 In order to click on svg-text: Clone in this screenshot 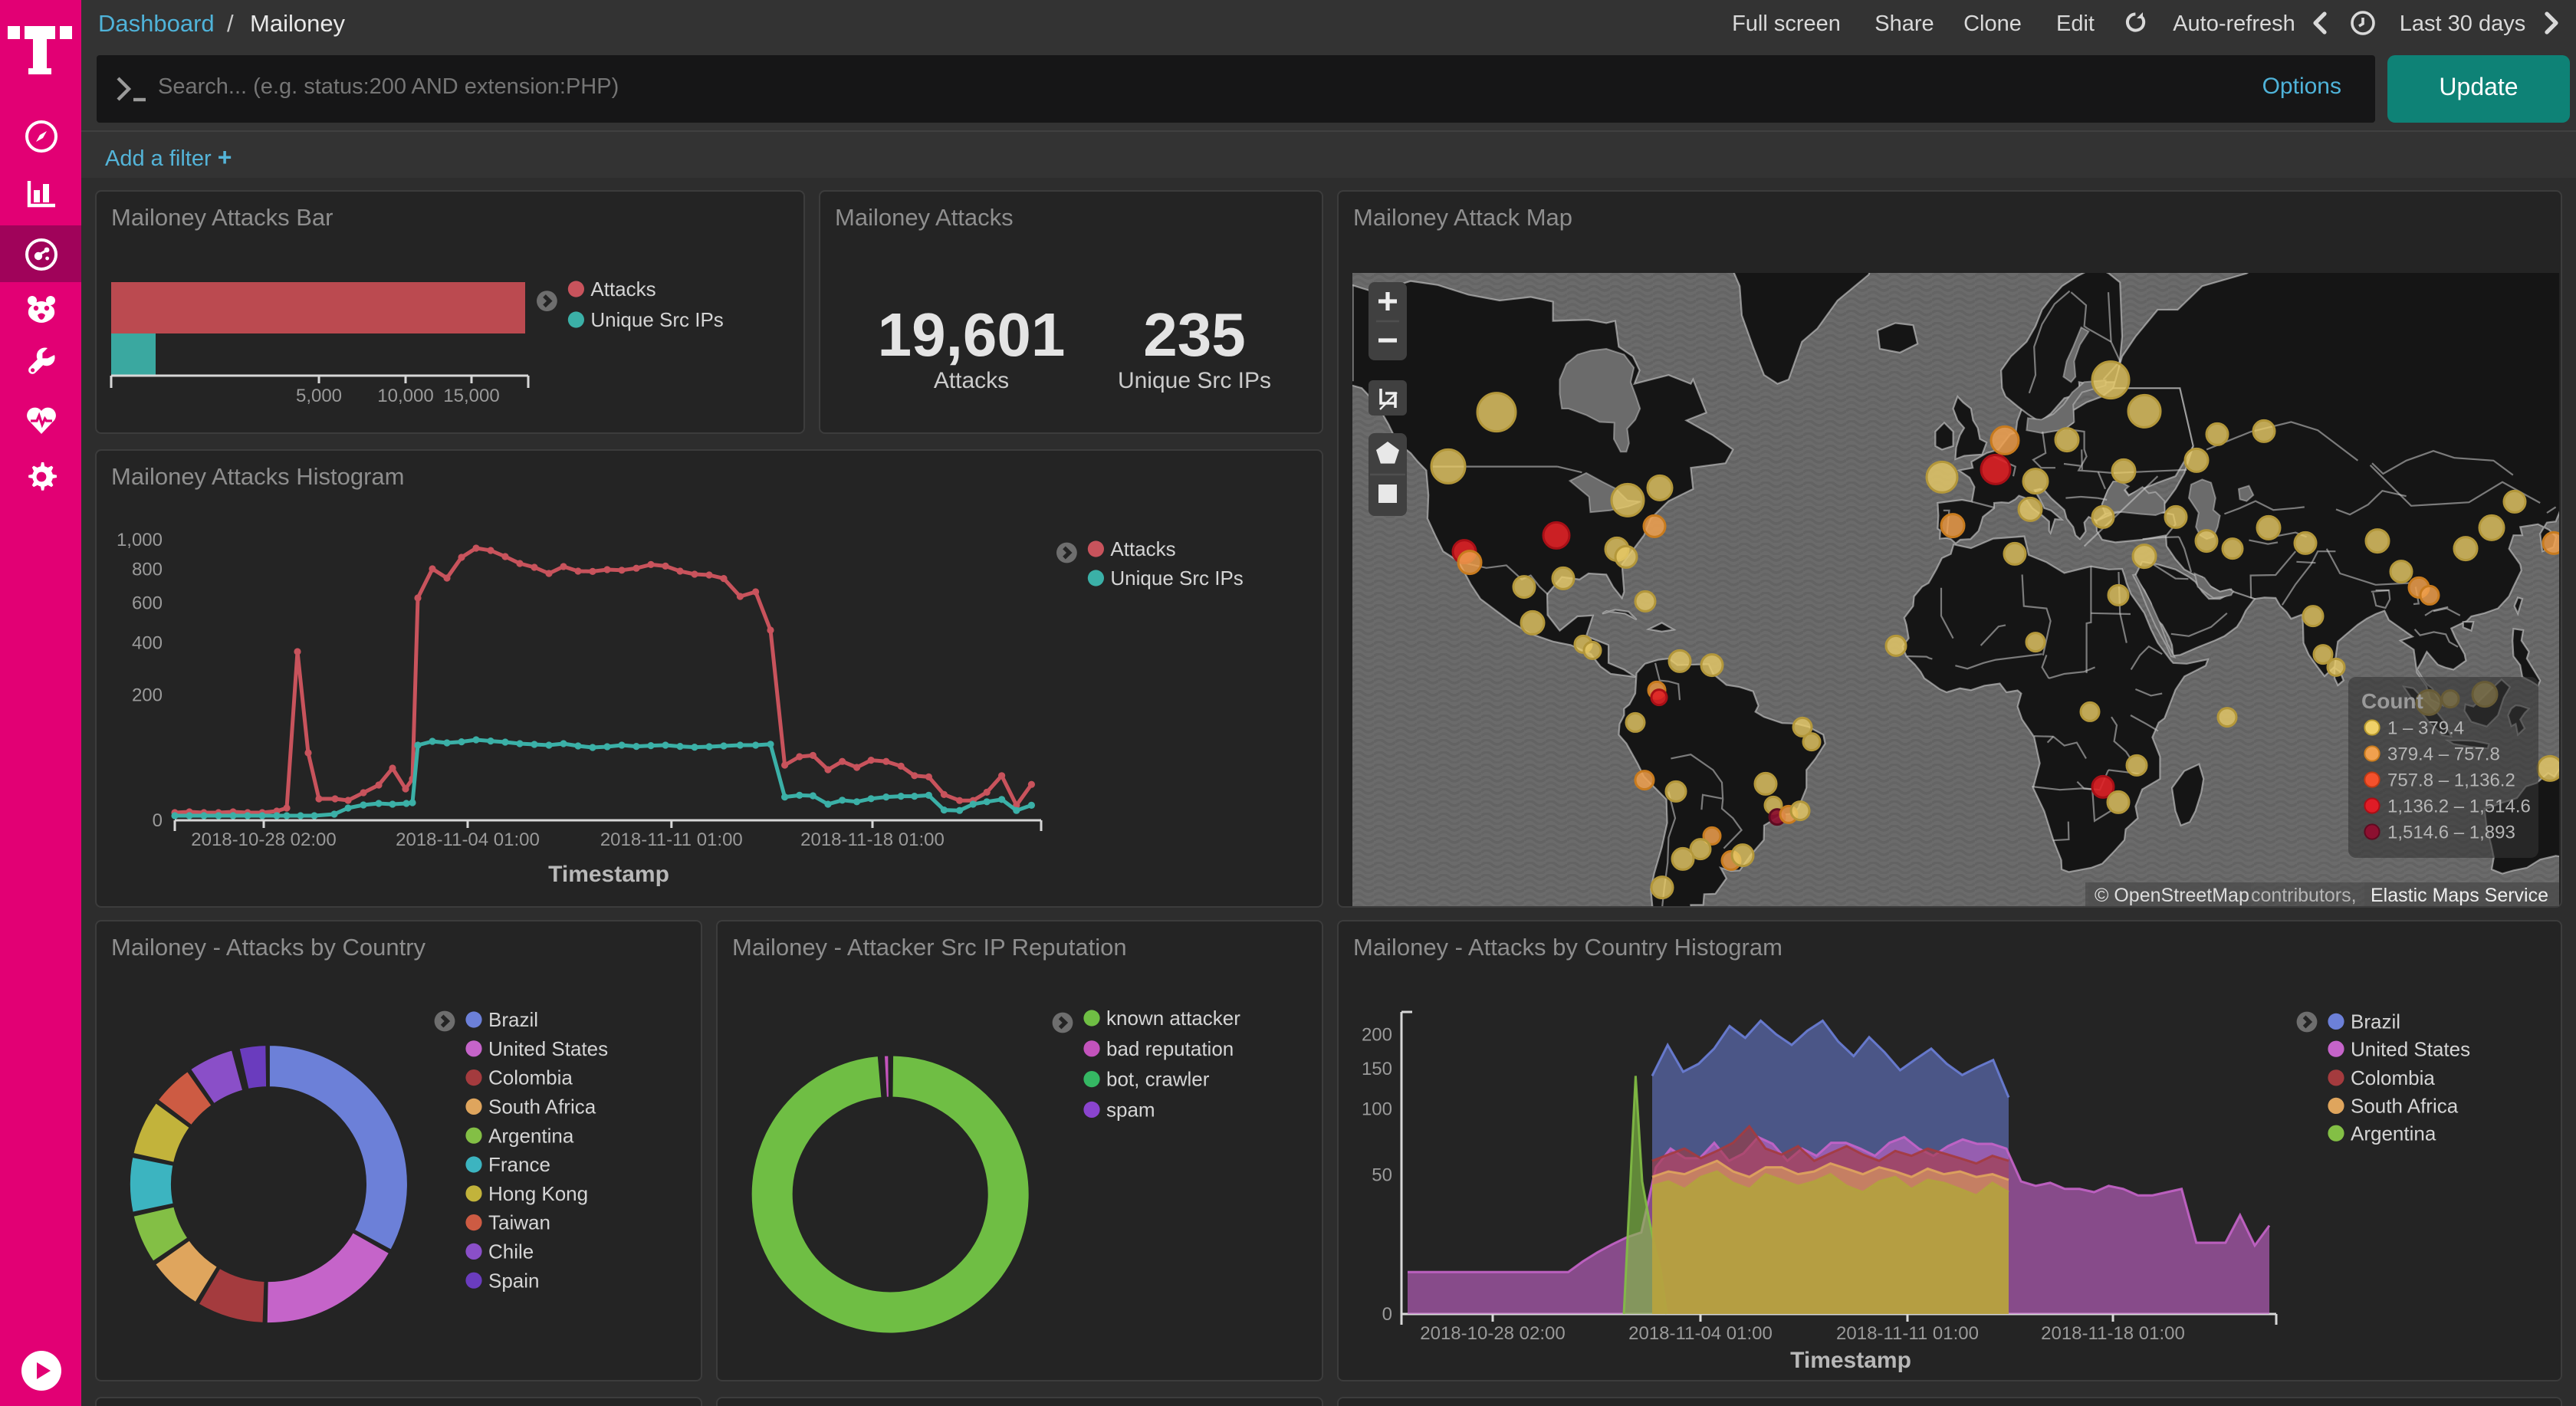, I will do `click(1993, 24)`.